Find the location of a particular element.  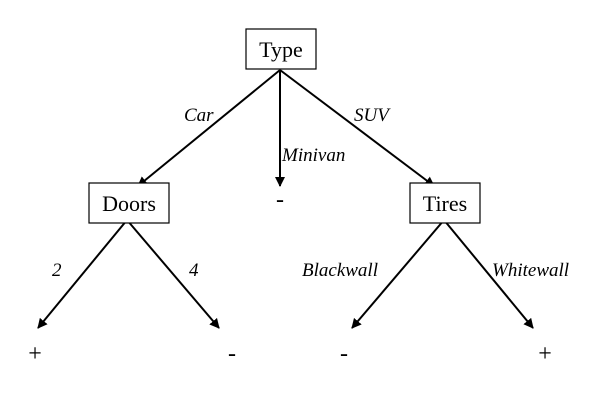

node-doors-label: Doors is located at coordinates (129, 203).